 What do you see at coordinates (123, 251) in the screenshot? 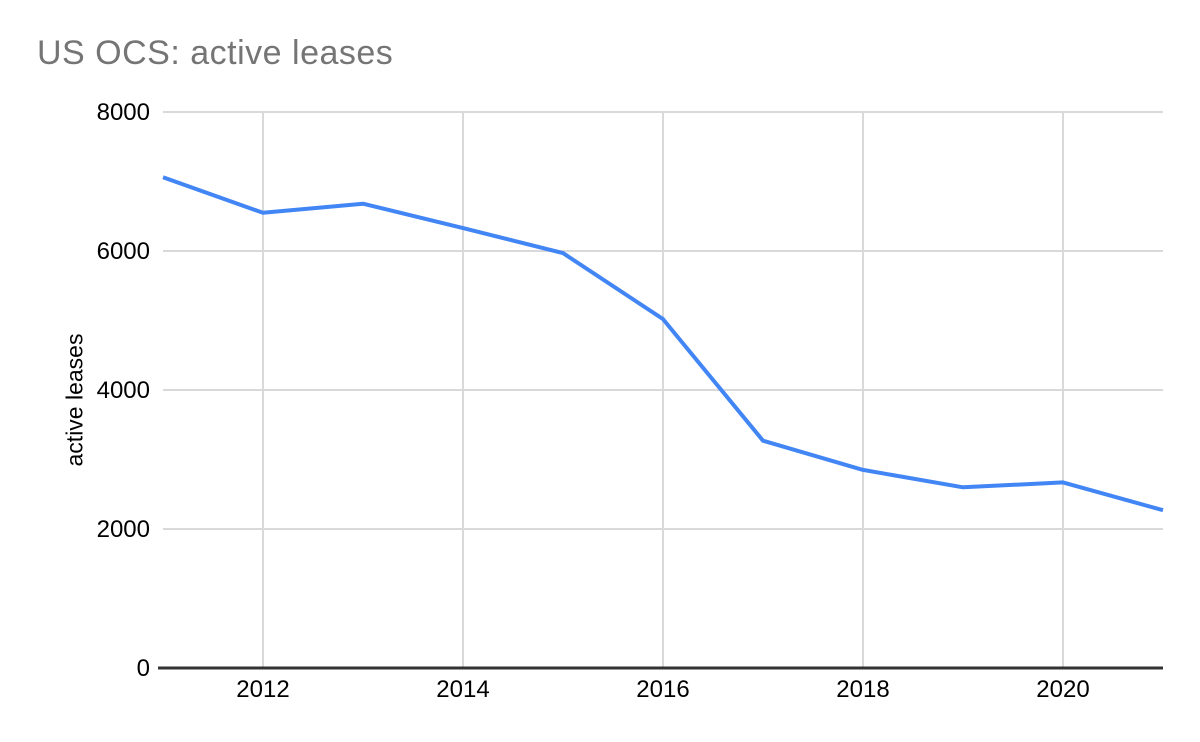
I see `y-tick-label: 6000` at bounding box center [123, 251].